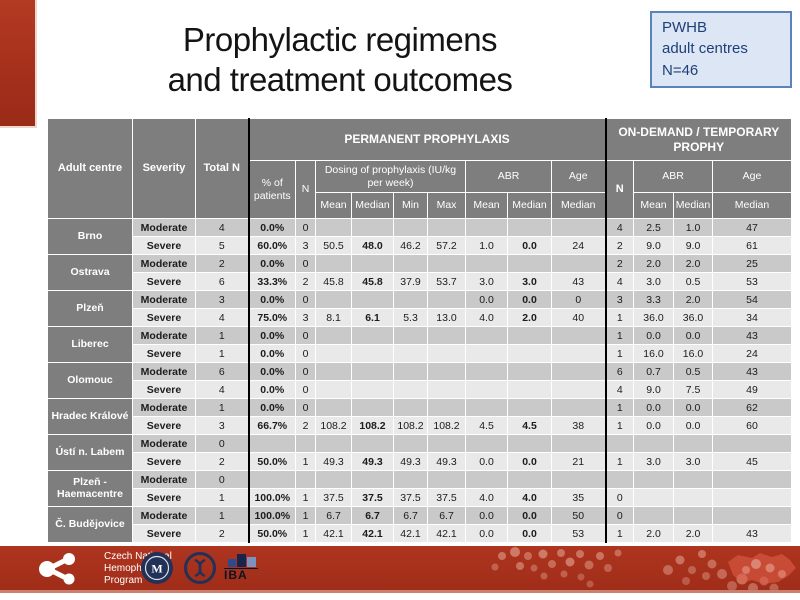  I want to click on col-header-dose-median: Median, so click(372, 205).